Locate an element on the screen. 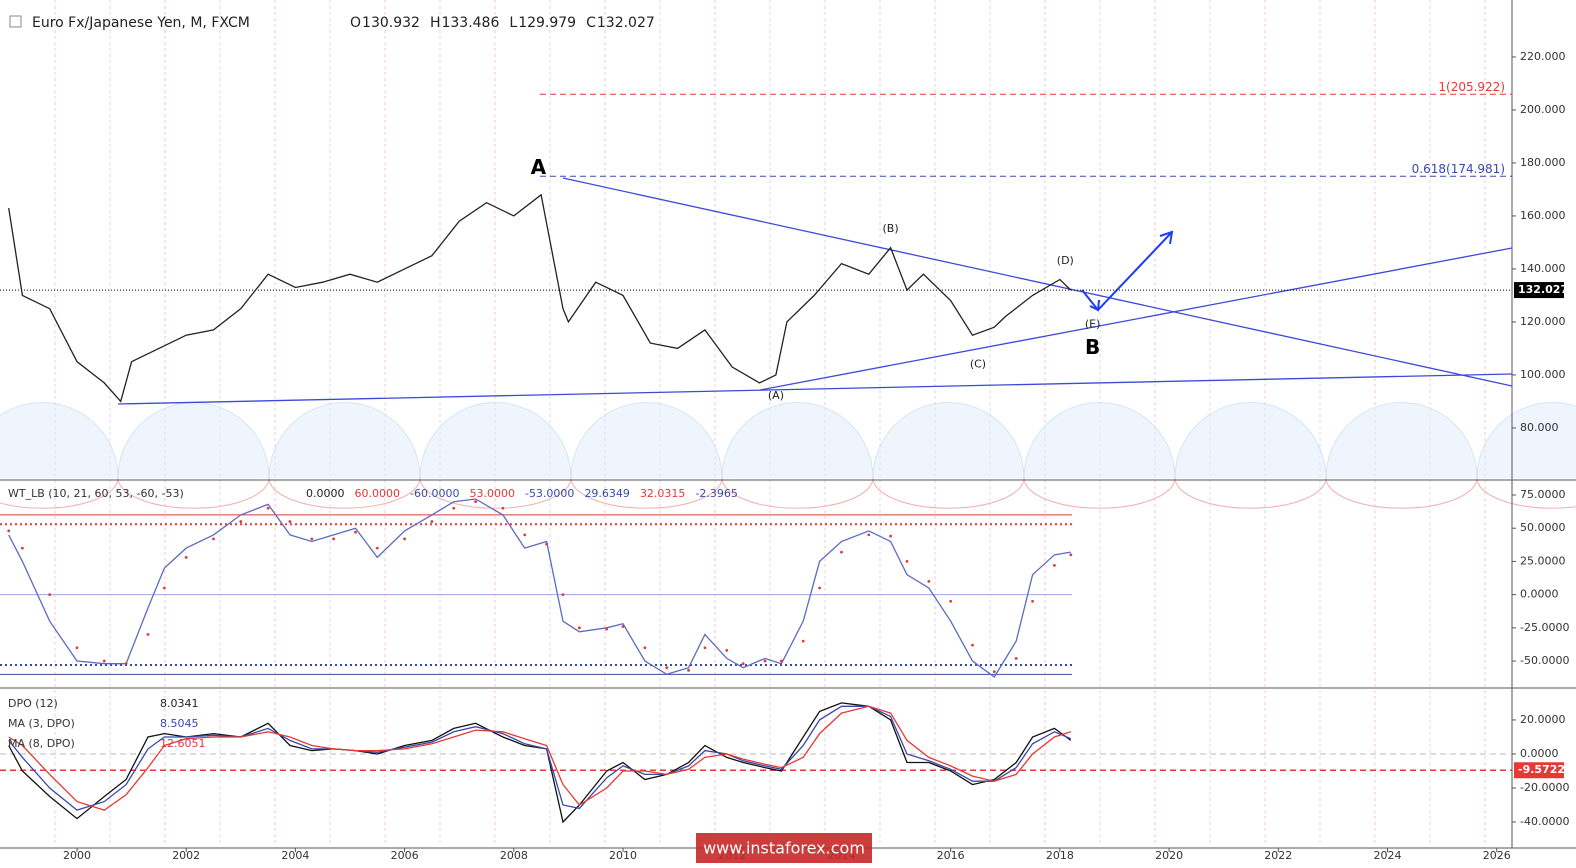 The height and width of the screenshot is (868, 1576). y-tick-label: 75.0000 is located at coordinates (1543, 494).